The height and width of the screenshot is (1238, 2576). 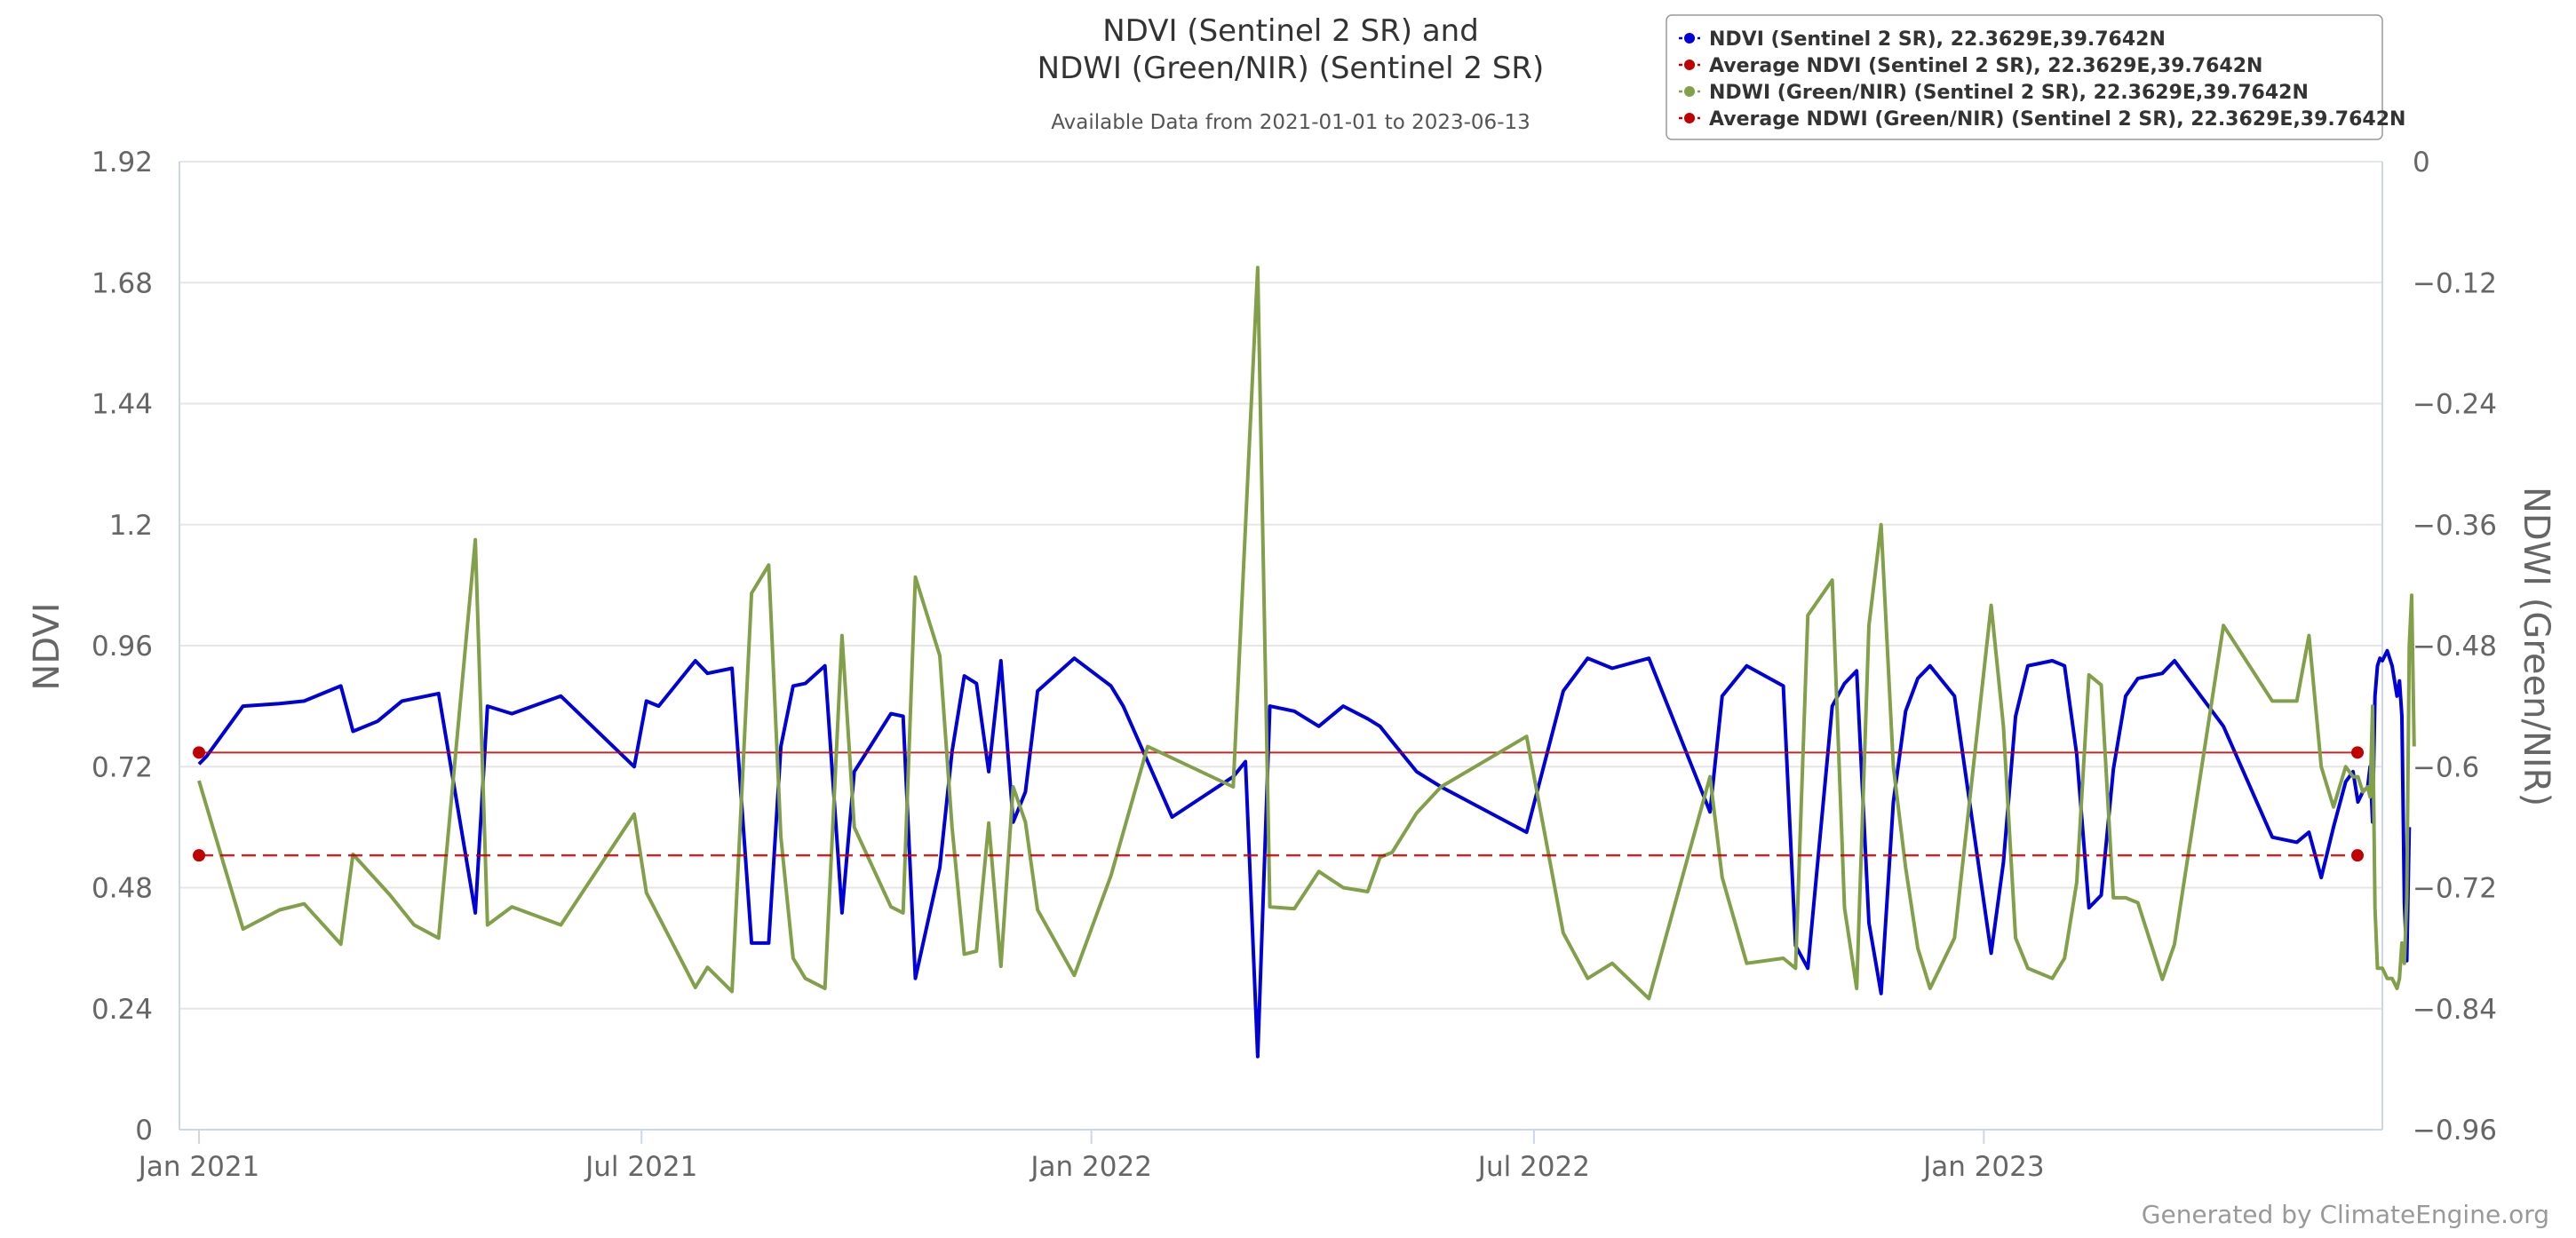 I want to click on y-right-tick-label: −0.36, so click(x=2455, y=526).